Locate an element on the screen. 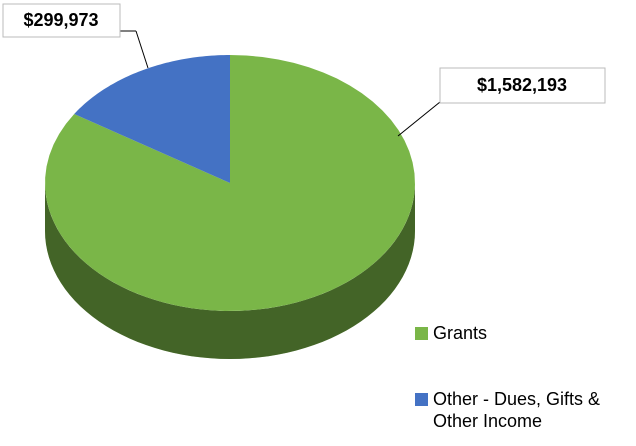  legend-item: Other - Dues, Gifts & Other Income is located at coordinates (509, 410).